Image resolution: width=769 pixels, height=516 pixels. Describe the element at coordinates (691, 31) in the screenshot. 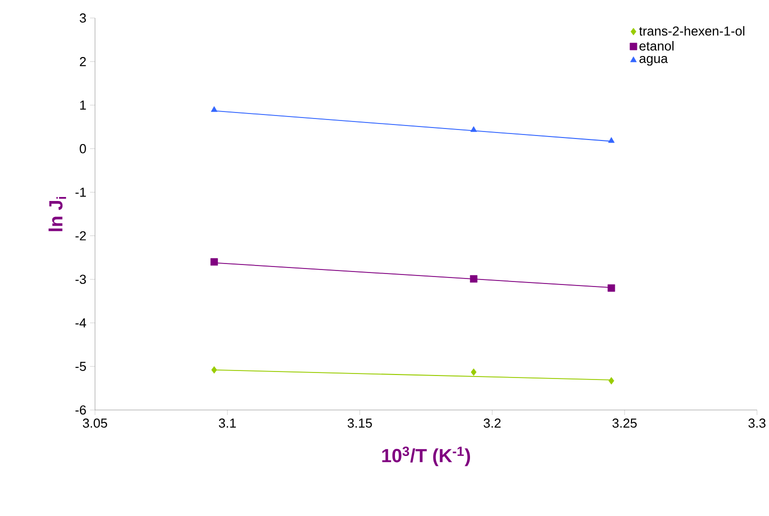

I see `legend-label: trans-2-hexen-1-ol` at that location.